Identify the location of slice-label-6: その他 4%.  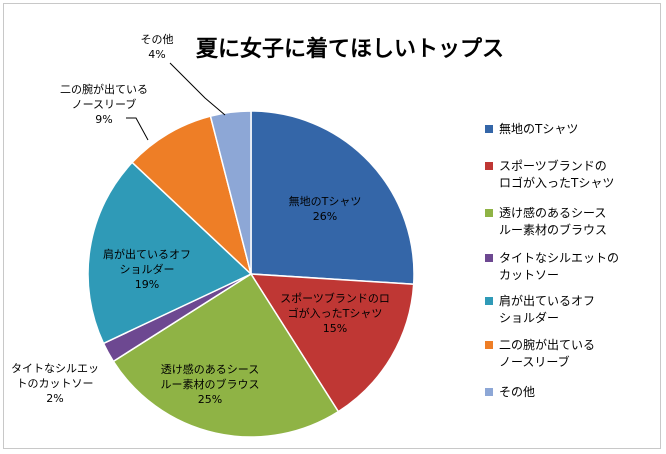
(157, 47).